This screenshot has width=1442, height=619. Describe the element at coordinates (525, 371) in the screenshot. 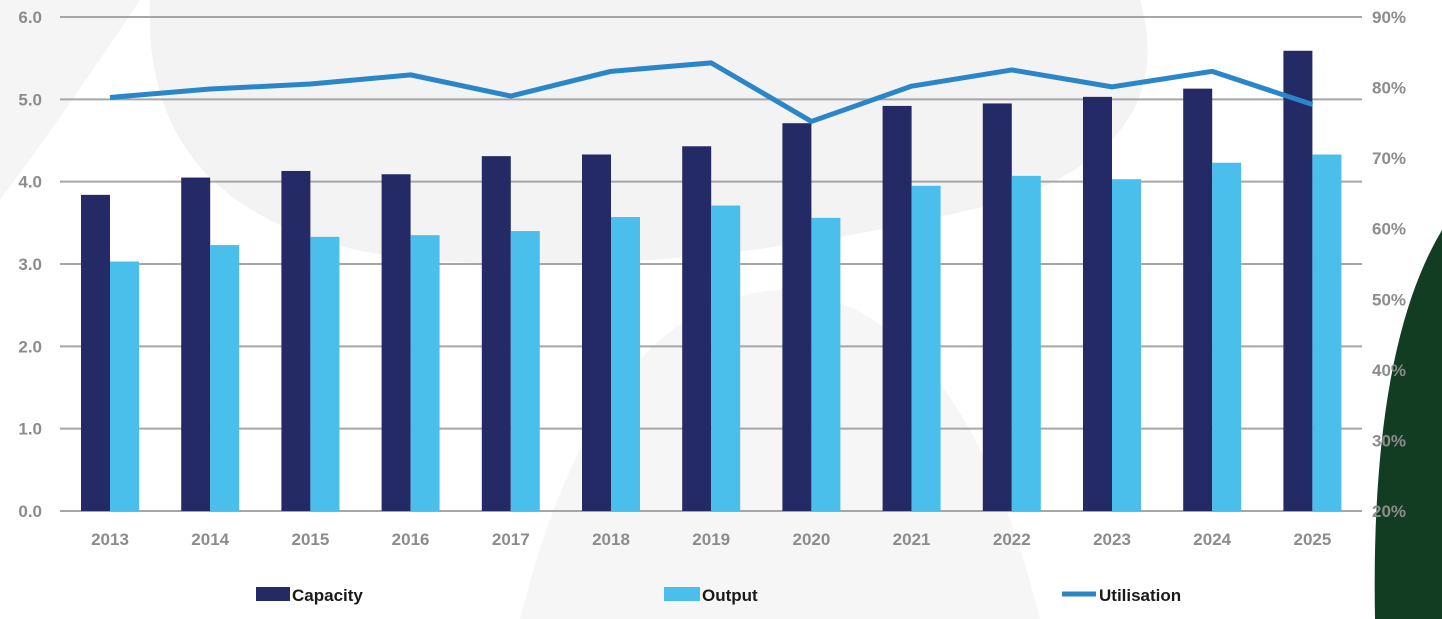

I see `output-bar-2017` at that location.